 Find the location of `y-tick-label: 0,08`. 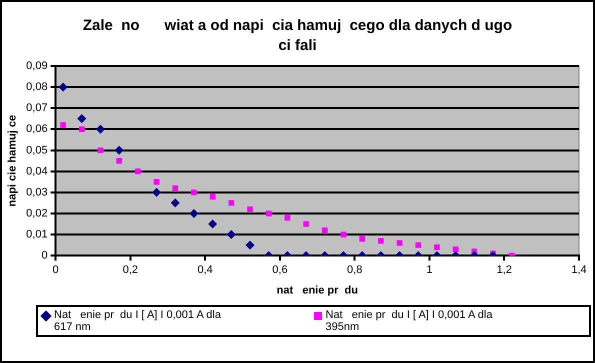

y-tick-label: 0,08 is located at coordinates (37, 87).